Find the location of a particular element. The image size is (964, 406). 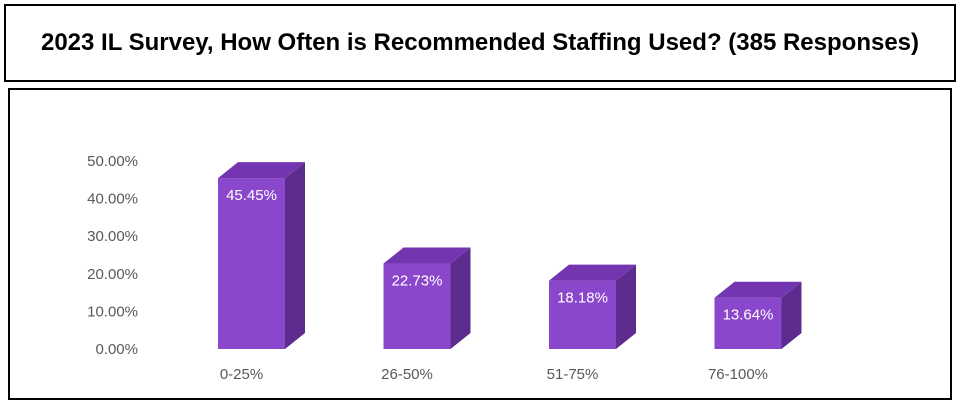

bar-51-75%: 18.18% is located at coordinates (592, 306).